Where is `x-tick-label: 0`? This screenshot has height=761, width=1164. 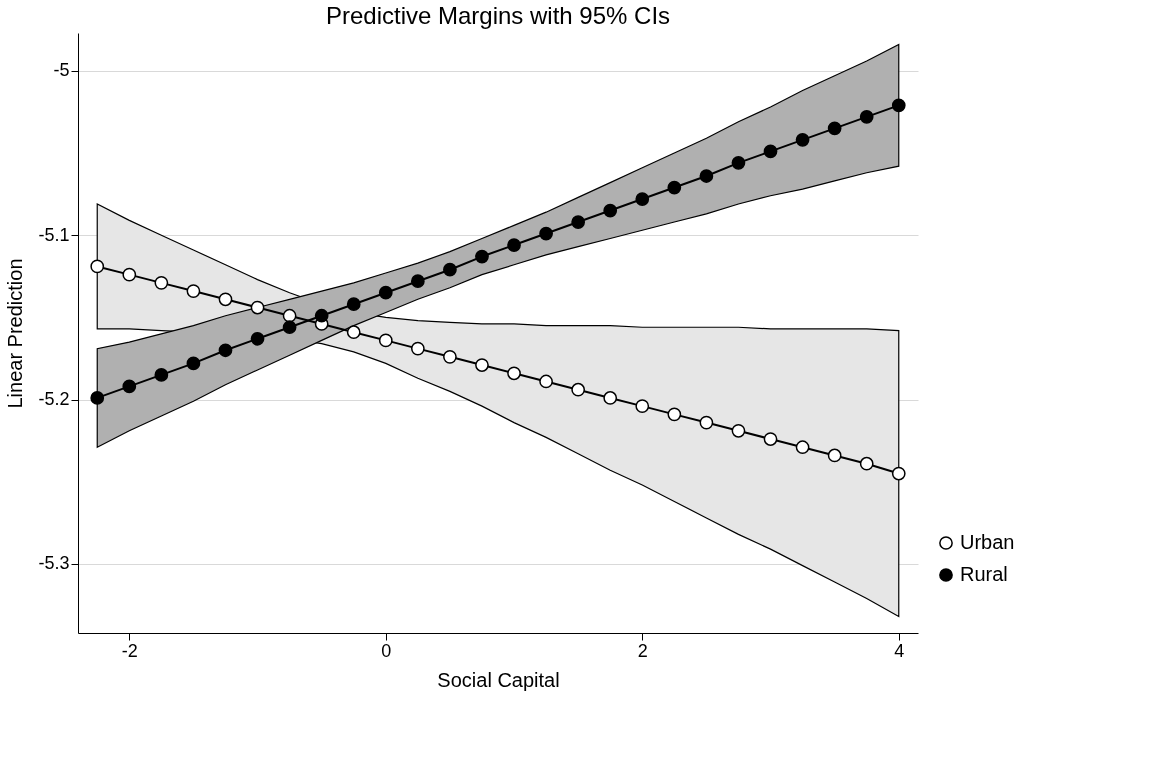 x-tick-label: 0 is located at coordinates (386, 650).